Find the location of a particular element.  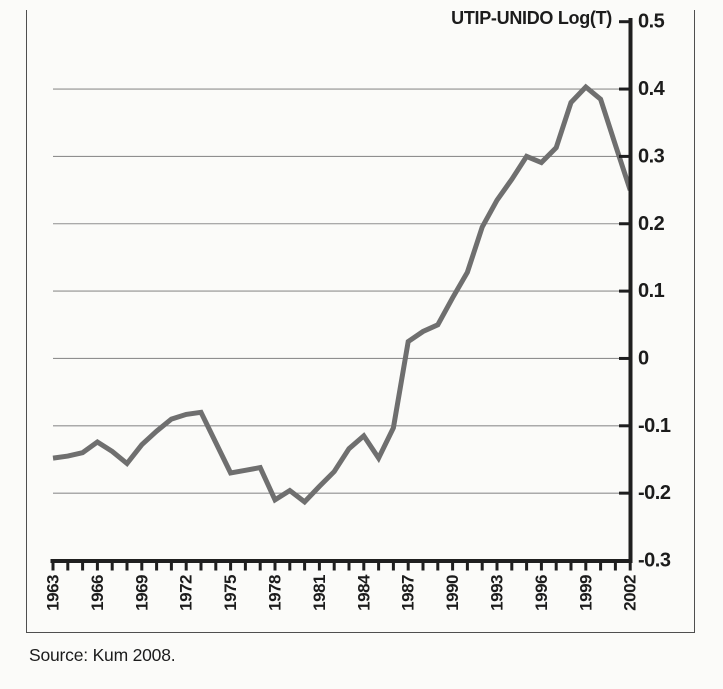

source-note: Source: Kum 2008. is located at coordinates (102, 655).